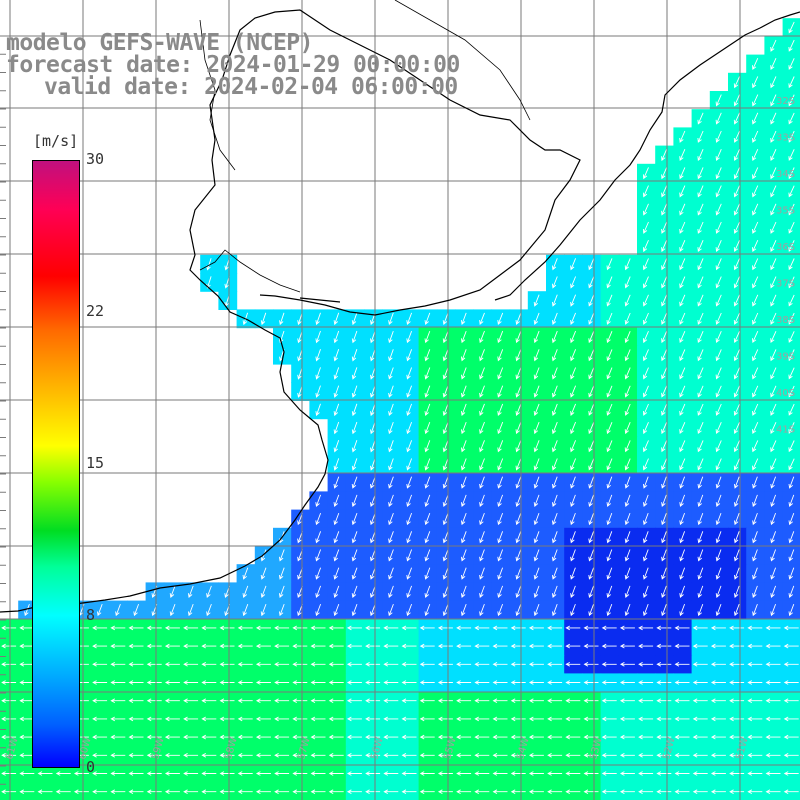 The image size is (800, 800). Describe the element at coordinates (95, 311) in the screenshot. I see `colorbar-tick-22: 22` at that location.